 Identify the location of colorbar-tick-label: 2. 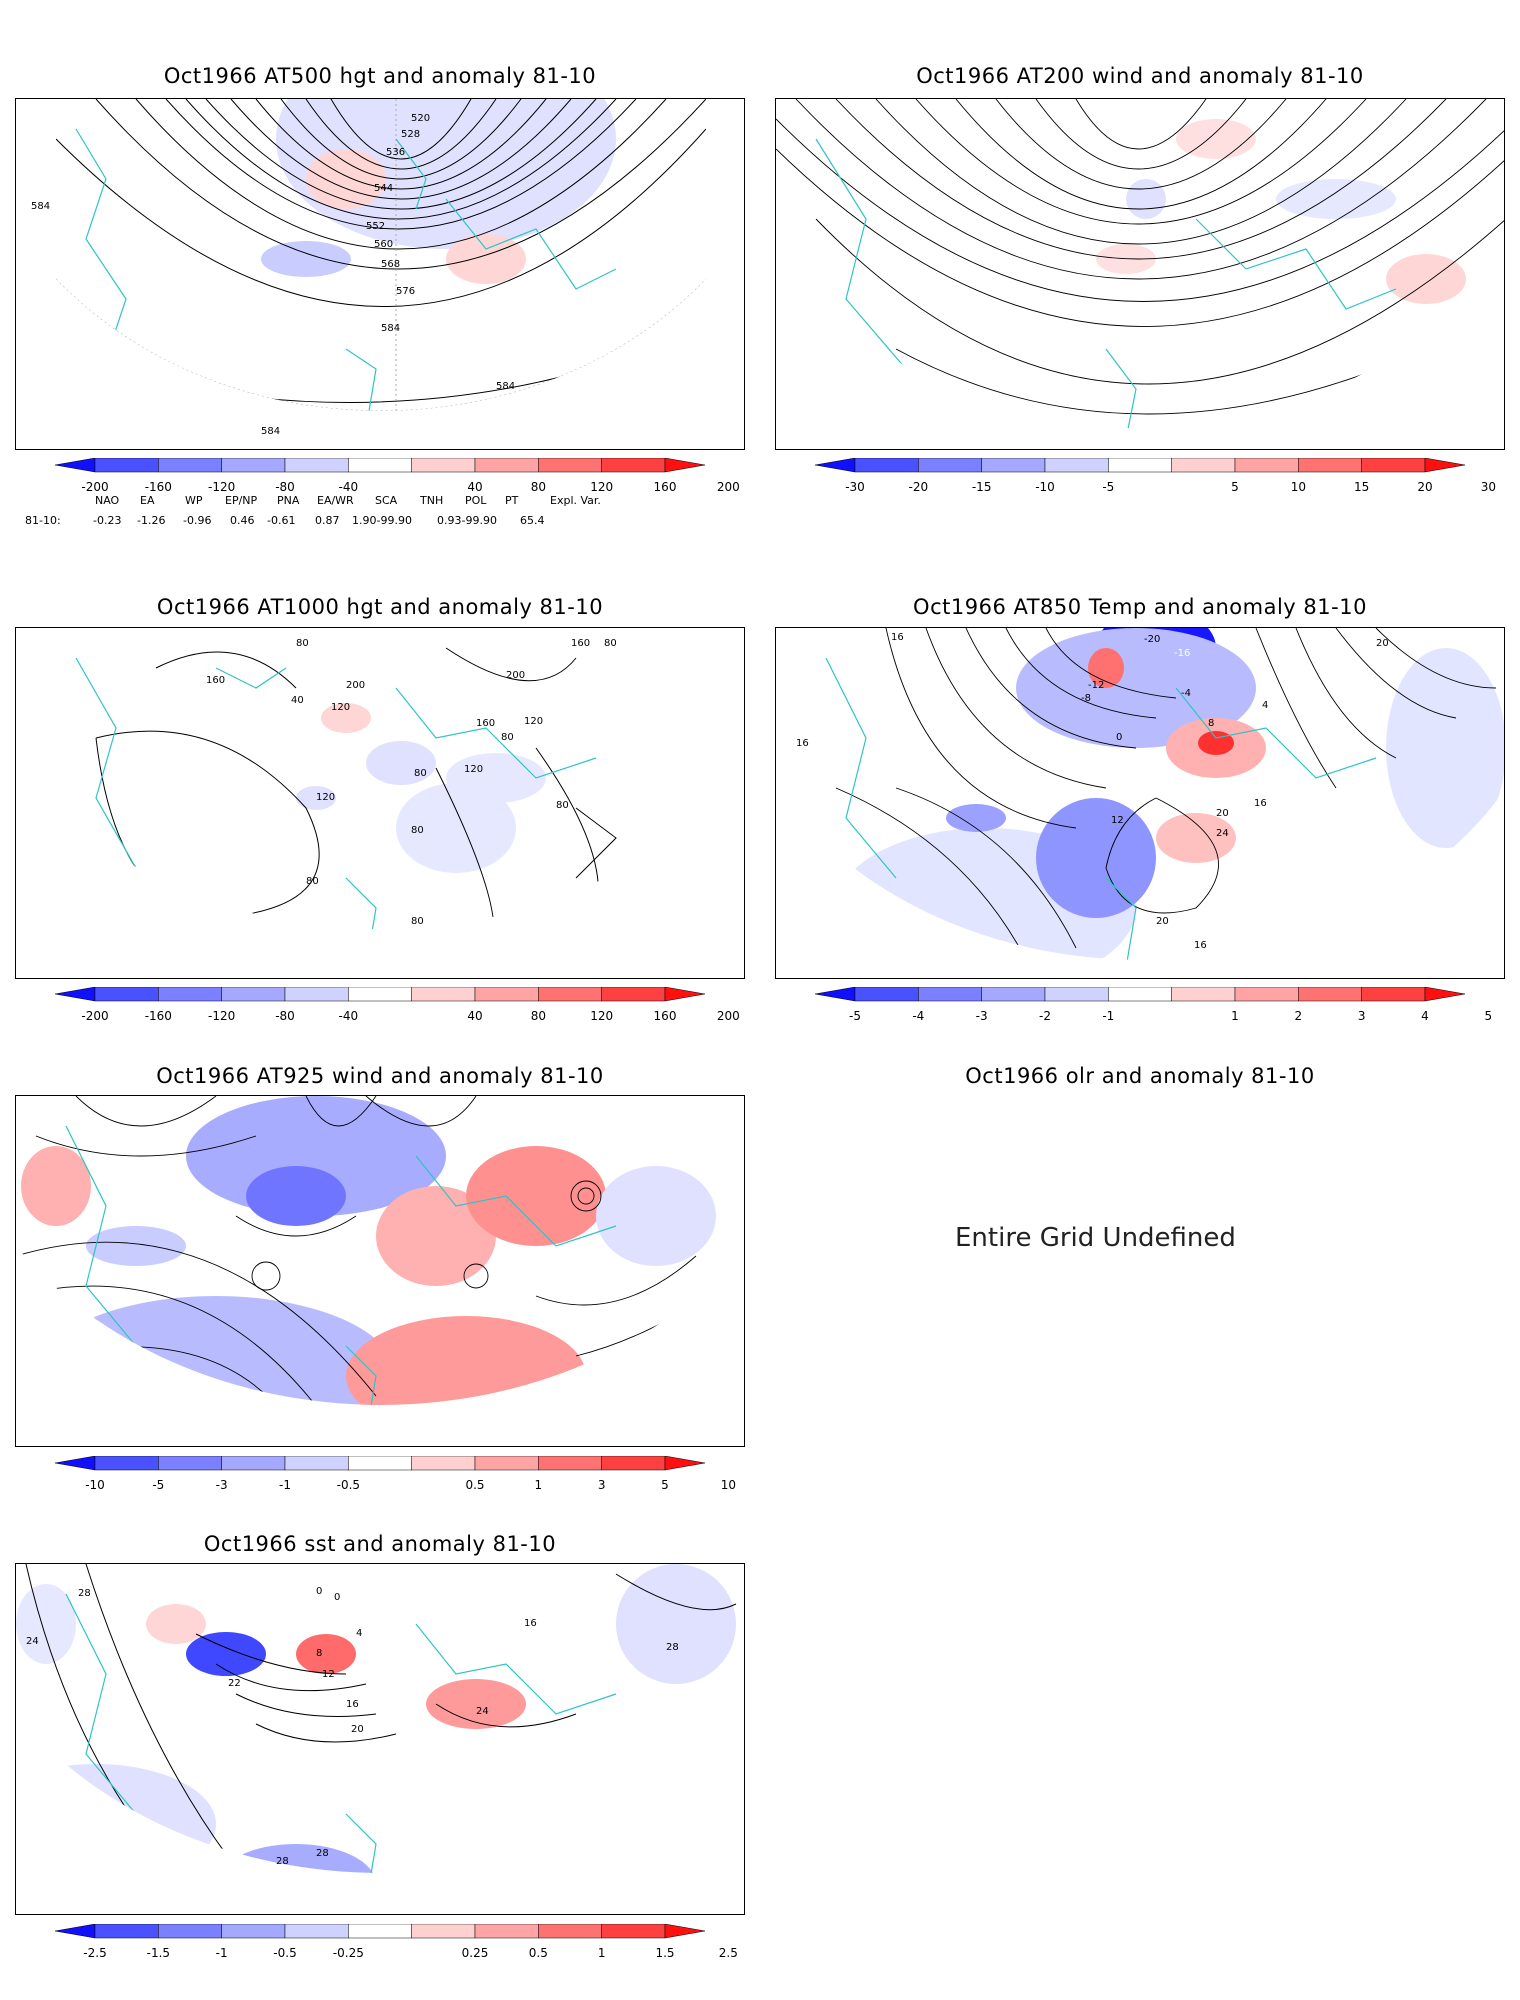
(1298, 1016).